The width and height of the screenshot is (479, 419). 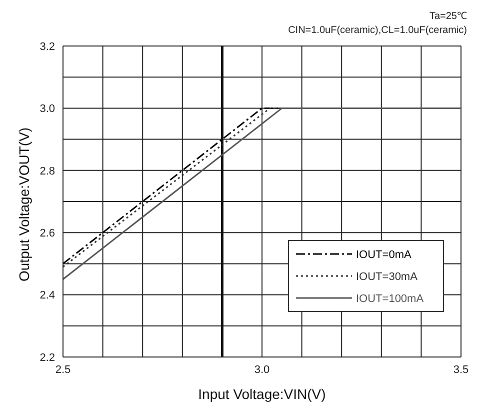 What do you see at coordinates (447, 17) in the screenshot?
I see `text: Ta=25℃` at bounding box center [447, 17].